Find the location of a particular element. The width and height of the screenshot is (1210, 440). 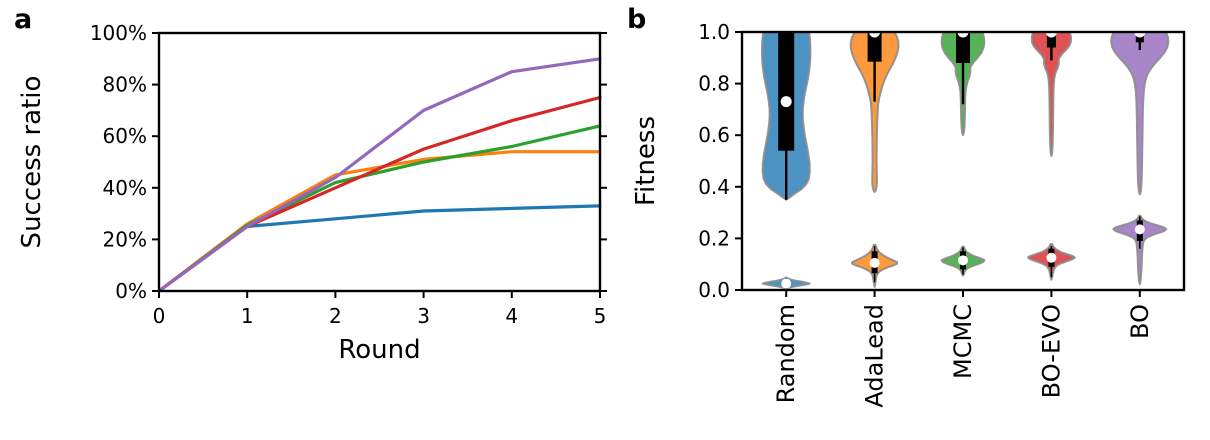

y-tick-label: 1.0 is located at coordinates (714, 32).